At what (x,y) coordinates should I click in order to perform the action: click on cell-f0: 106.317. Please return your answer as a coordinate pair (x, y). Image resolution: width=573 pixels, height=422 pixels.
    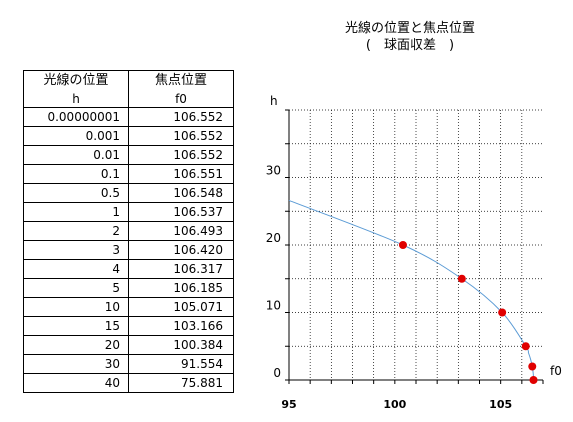
    Looking at the image, I should click on (181, 269).